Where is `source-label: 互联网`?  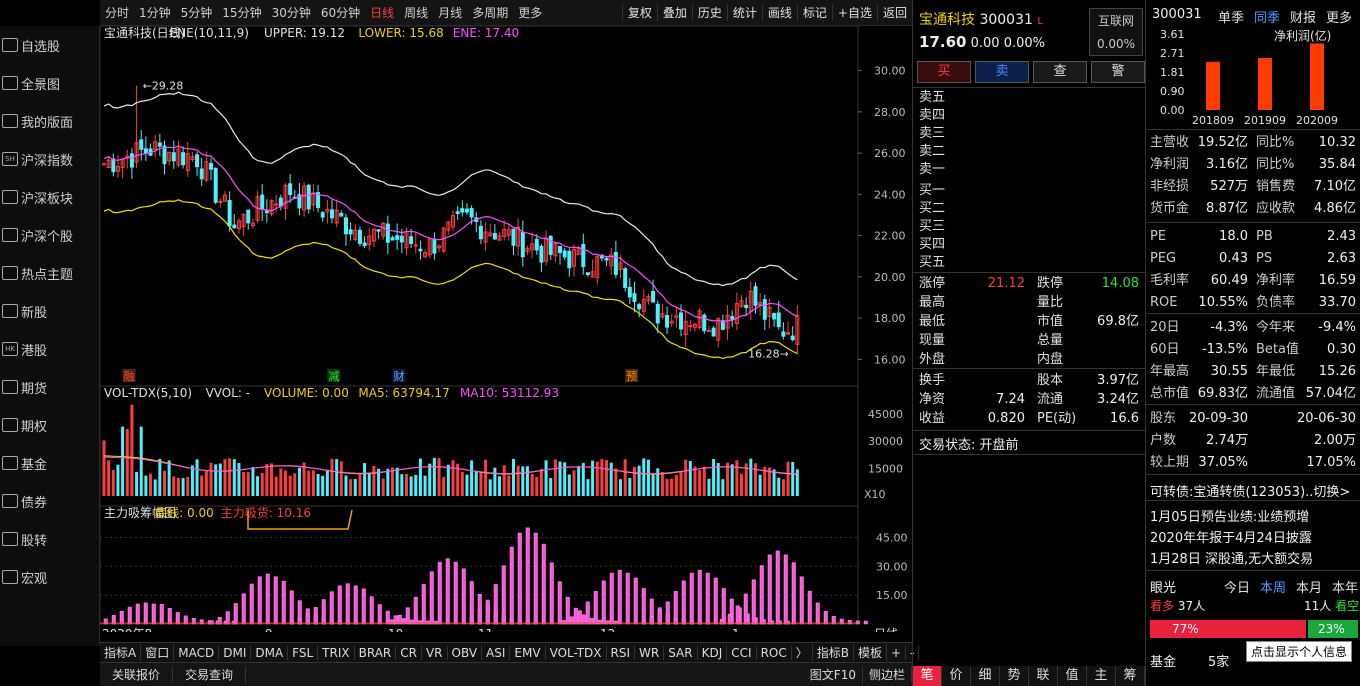 source-label: 互联网 is located at coordinates (1115, 21).